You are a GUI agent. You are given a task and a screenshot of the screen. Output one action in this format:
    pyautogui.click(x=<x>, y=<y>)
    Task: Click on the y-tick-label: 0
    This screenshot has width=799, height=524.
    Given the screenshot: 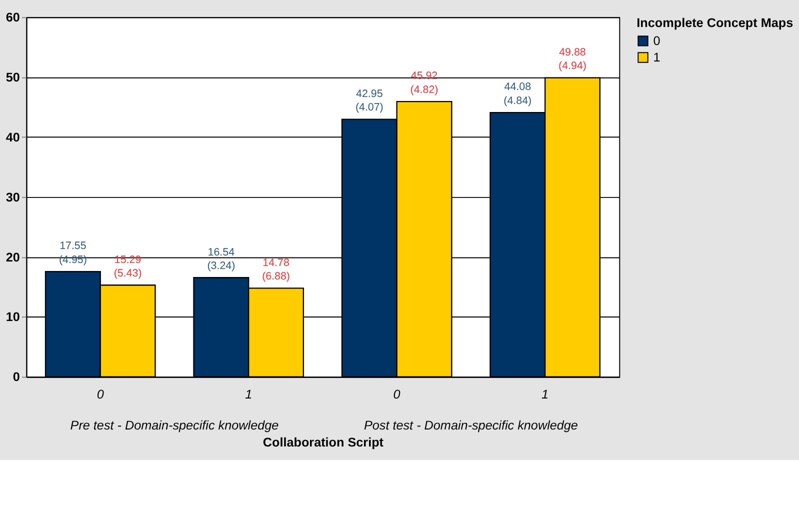 What is the action you would take?
    pyautogui.click(x=16, y=377)
    